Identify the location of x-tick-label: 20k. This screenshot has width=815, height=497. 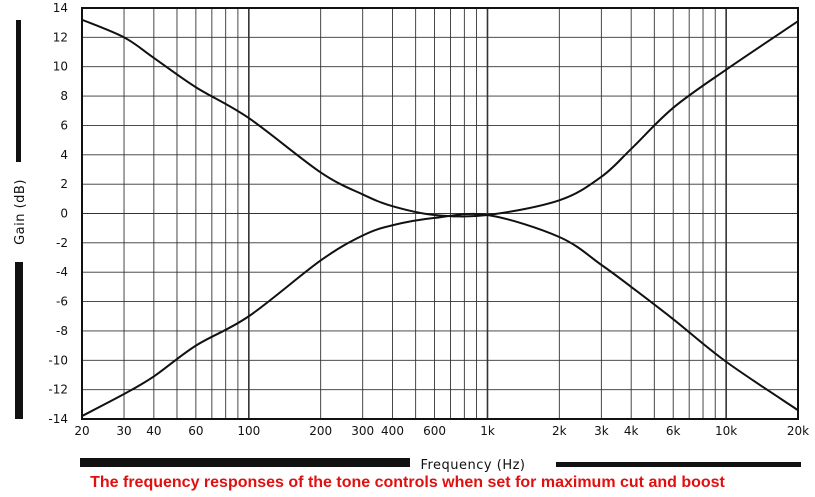
(798, 431).